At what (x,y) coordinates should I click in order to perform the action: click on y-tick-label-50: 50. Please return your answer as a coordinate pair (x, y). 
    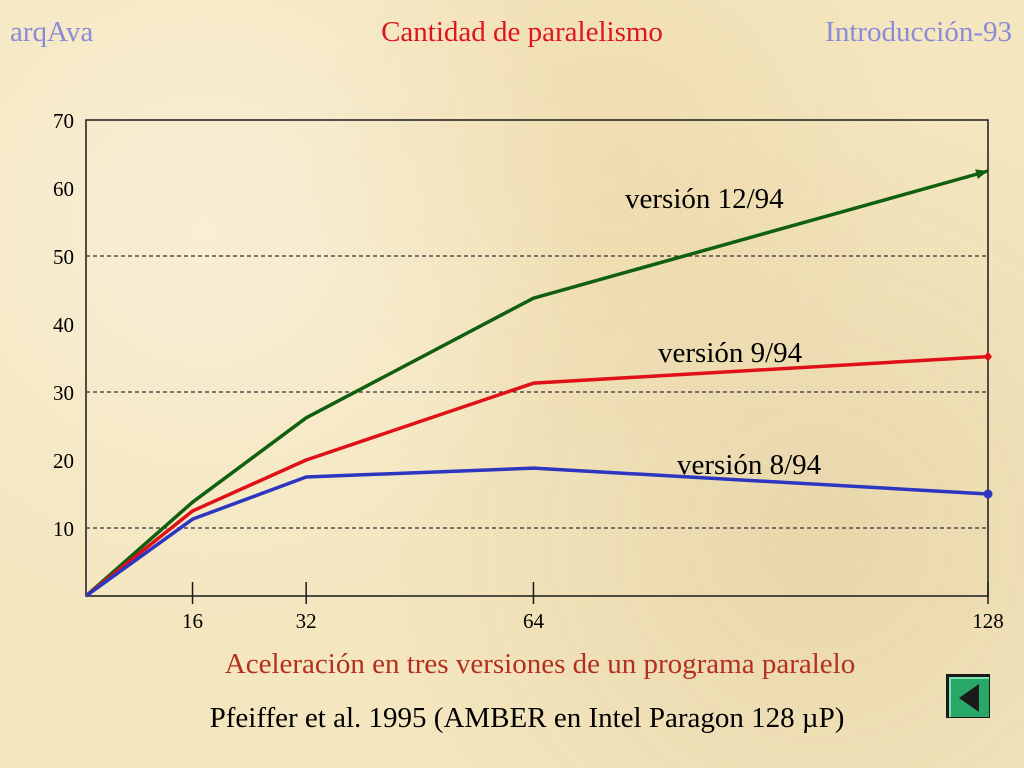
    Looking at the image, I should click on (63, 257).